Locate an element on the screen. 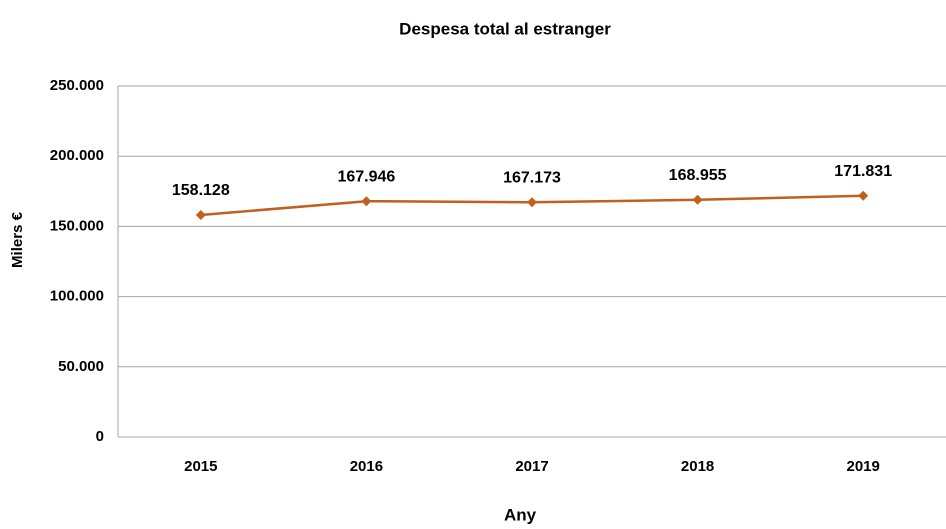 This screenshot has width=946, height=529. data-label: 167.173 is located at coordinates (532, 178).